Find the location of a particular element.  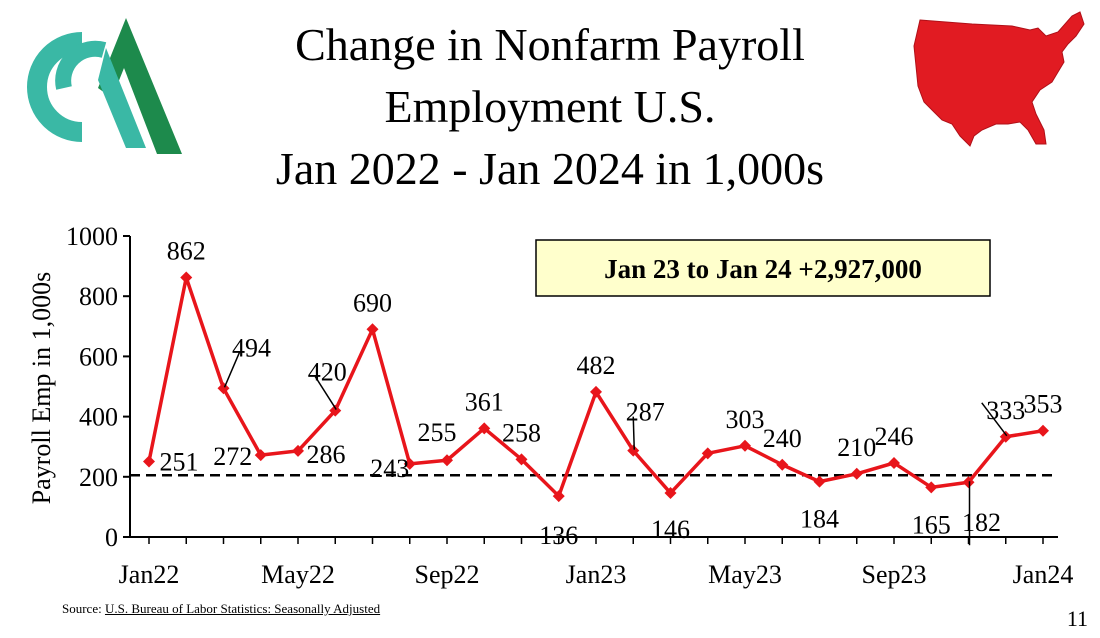

data-label: 251 is located at coordinates (179, 461).